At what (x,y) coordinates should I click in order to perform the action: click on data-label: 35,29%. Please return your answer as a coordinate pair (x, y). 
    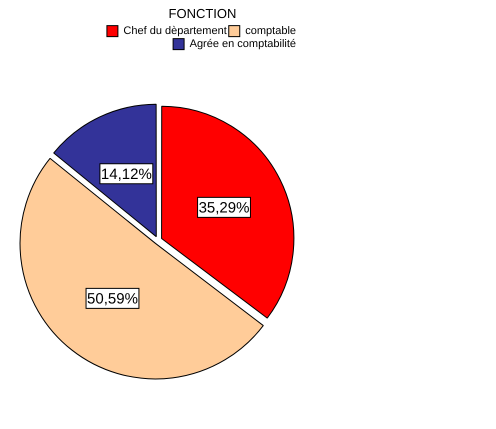
    Looking at the image, I should click on (224, 208).